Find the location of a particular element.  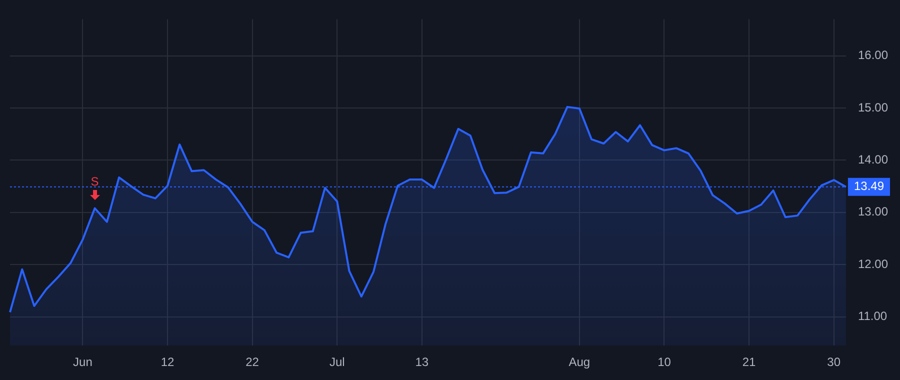

y-tick-label: 16.00 is located at coordinates (873, 55).